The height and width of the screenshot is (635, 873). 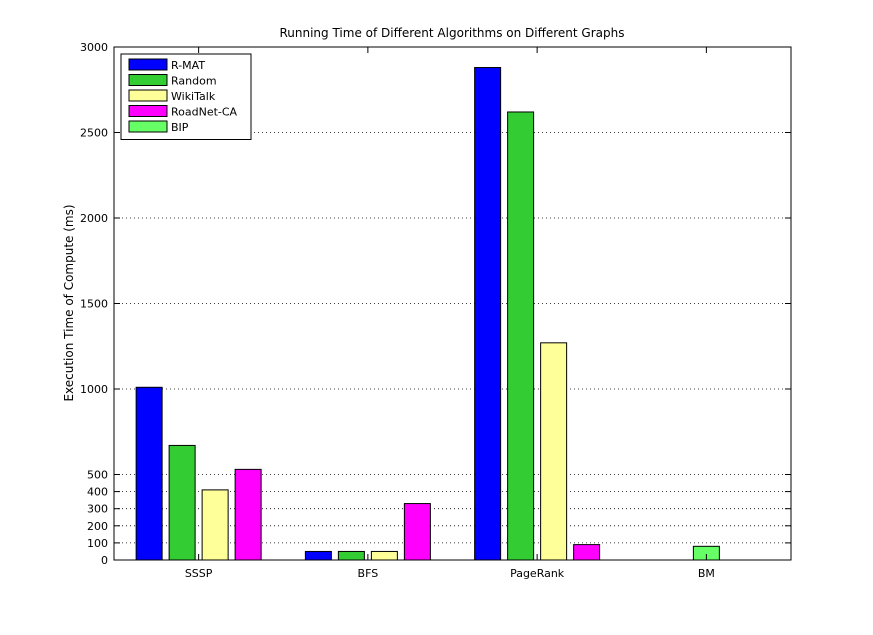 I want to click on y-tick-label: 300, so click(x=97, y=509).